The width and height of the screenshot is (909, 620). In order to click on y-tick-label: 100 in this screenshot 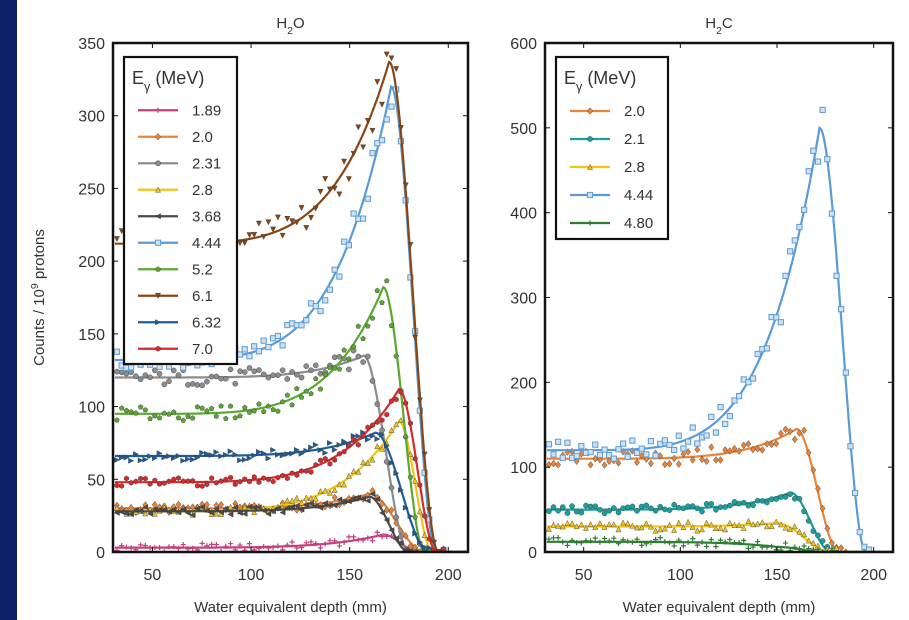, I will do `click(91, 408)`.